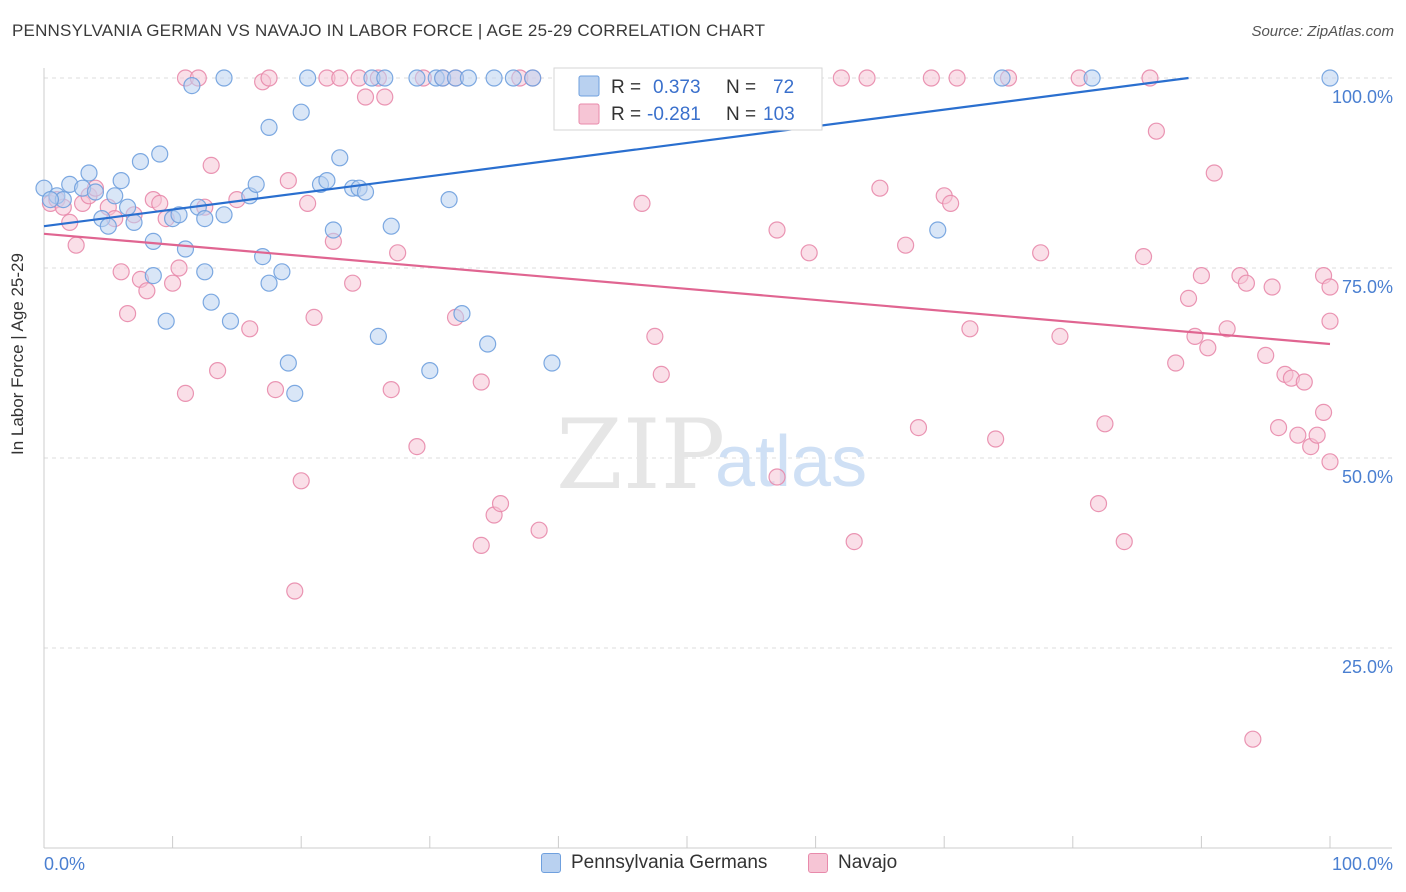  What do you see at coordinates (741, 114) in the screenshot?
I see `legend-n-label-2: N =` at bounding box center [741, 114].